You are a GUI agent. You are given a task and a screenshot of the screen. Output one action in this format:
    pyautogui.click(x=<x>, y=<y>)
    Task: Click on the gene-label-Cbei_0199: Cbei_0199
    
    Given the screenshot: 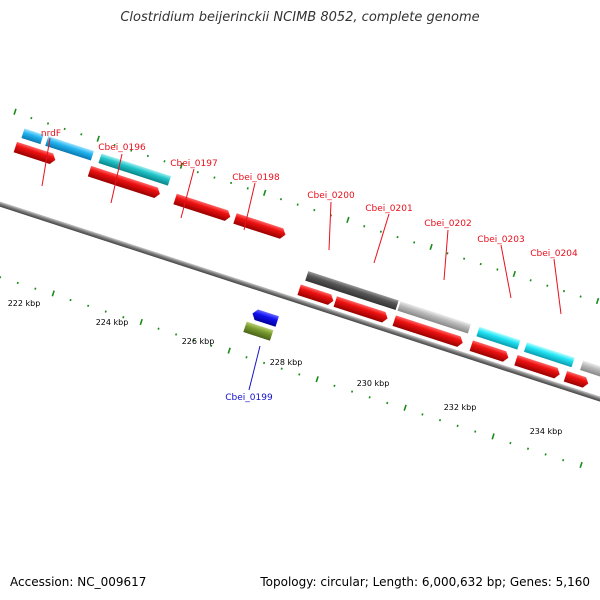 What is the action you would take?
    pyautogui.click(x=249, y=398)
    